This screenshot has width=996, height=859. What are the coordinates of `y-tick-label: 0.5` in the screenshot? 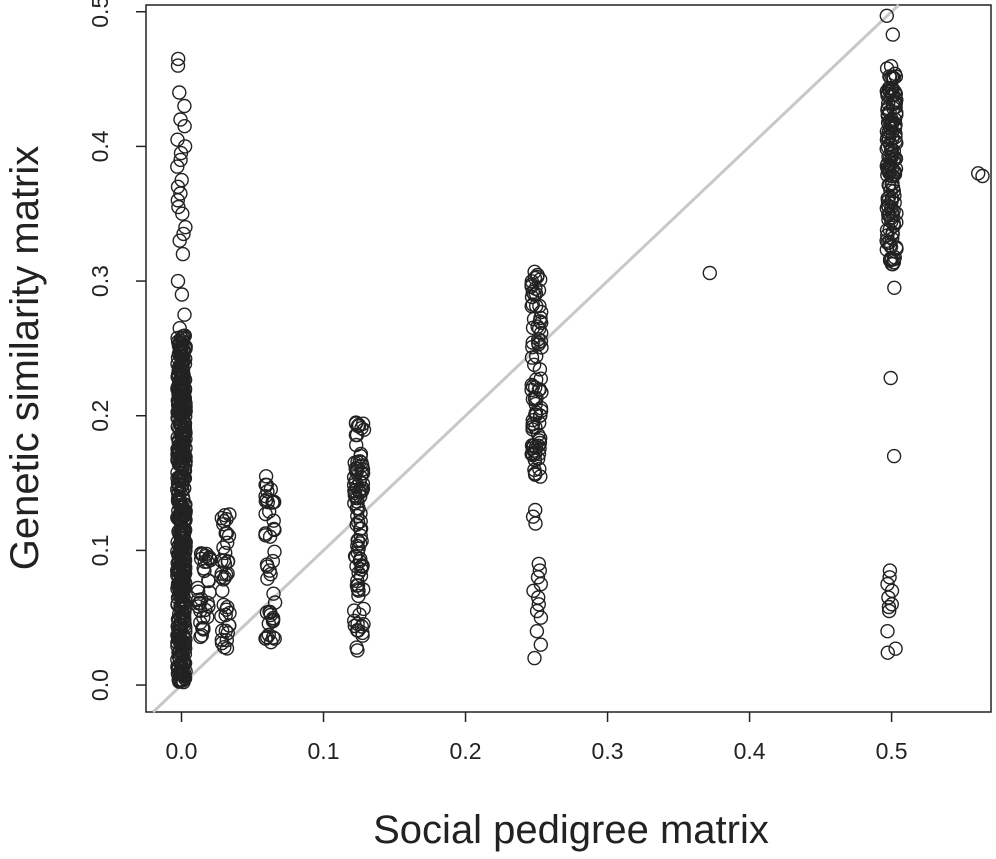 It's located at (100, 14).